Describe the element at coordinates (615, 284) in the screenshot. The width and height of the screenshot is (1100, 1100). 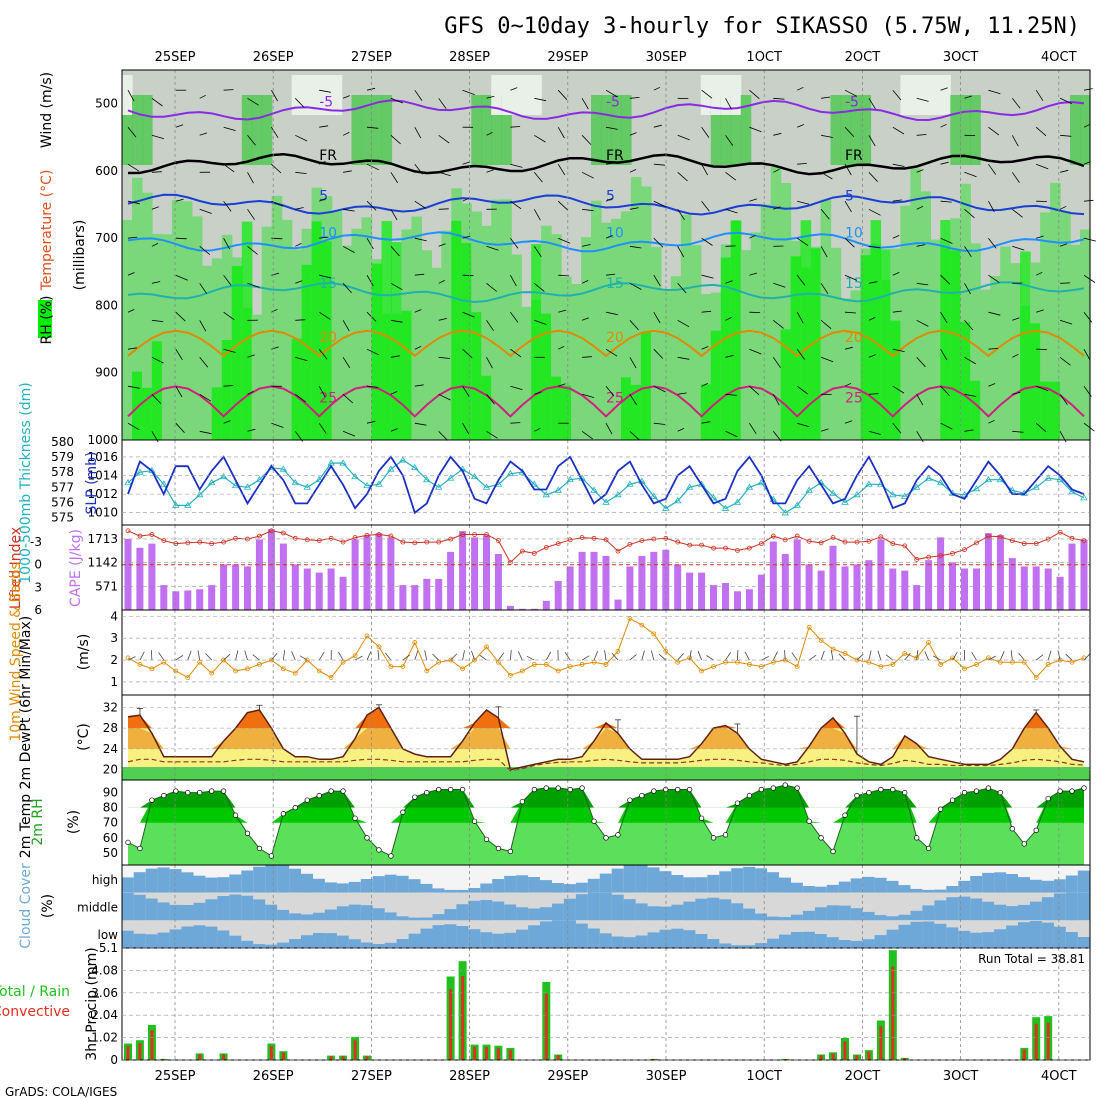
I see `contour-label-15: 15` at that location.